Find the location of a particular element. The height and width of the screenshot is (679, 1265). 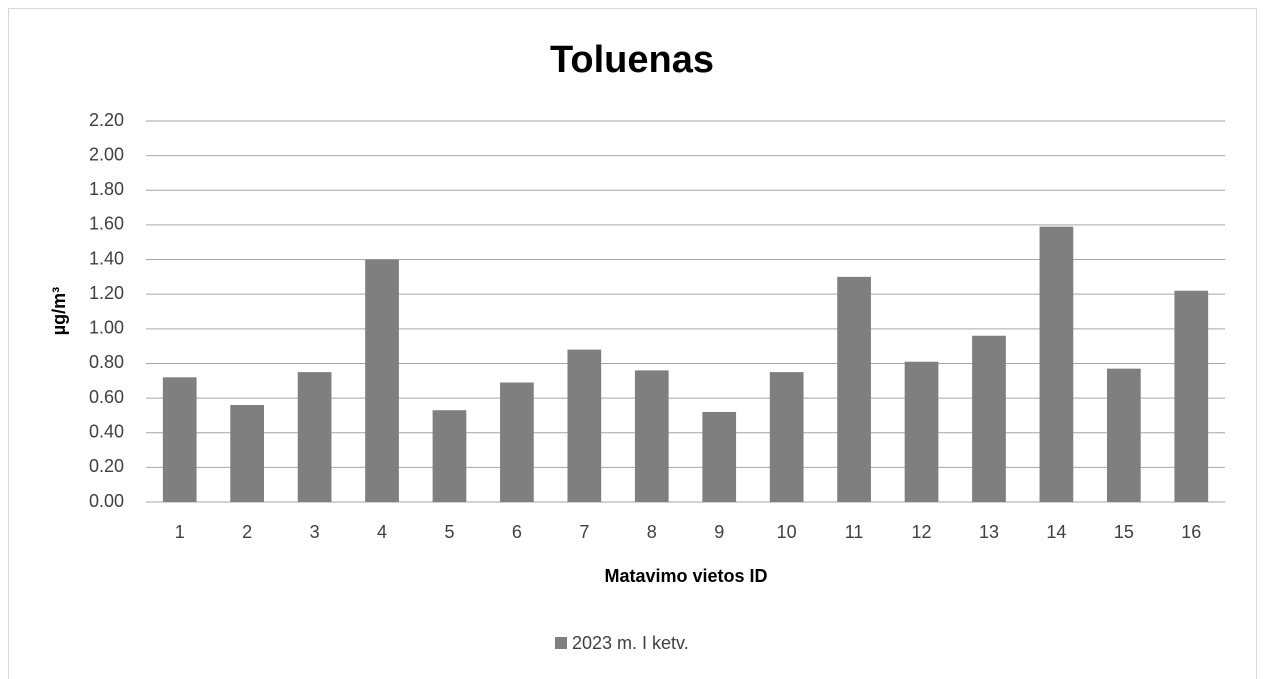

y-tick-label: 1.60 is located at coordinates (106, 224).